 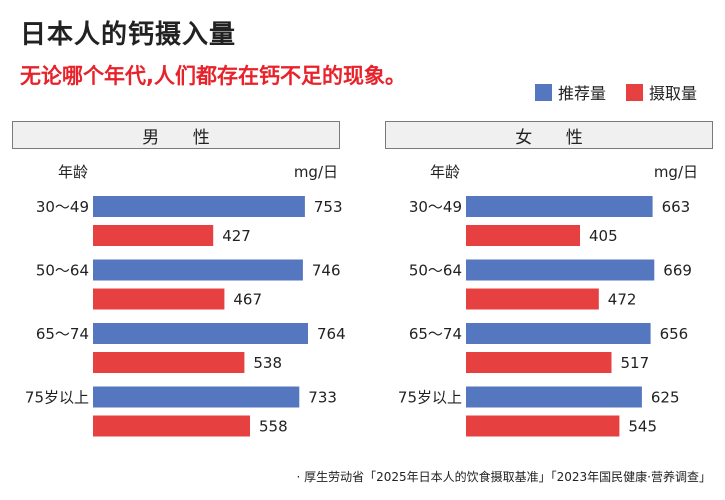 I want to click on data-label: 467, so click(x=247, y=300).